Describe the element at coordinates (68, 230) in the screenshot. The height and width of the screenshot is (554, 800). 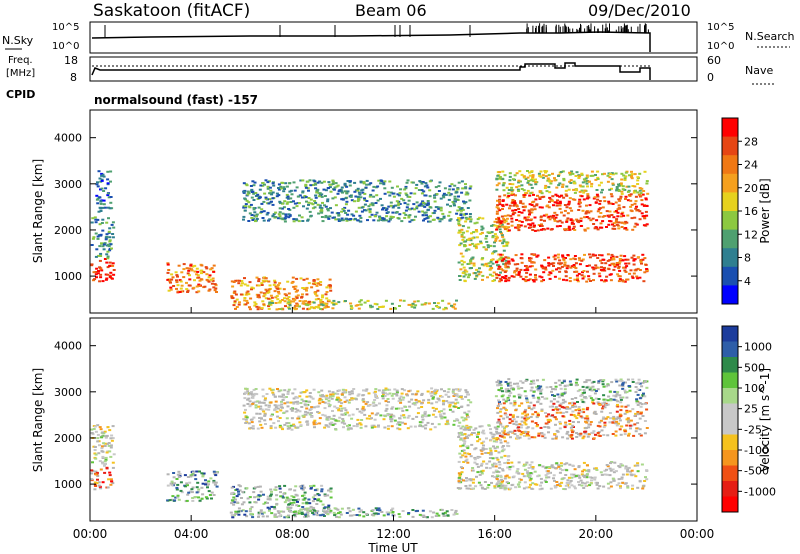
I see `y-tick-label: 2000` at that location.